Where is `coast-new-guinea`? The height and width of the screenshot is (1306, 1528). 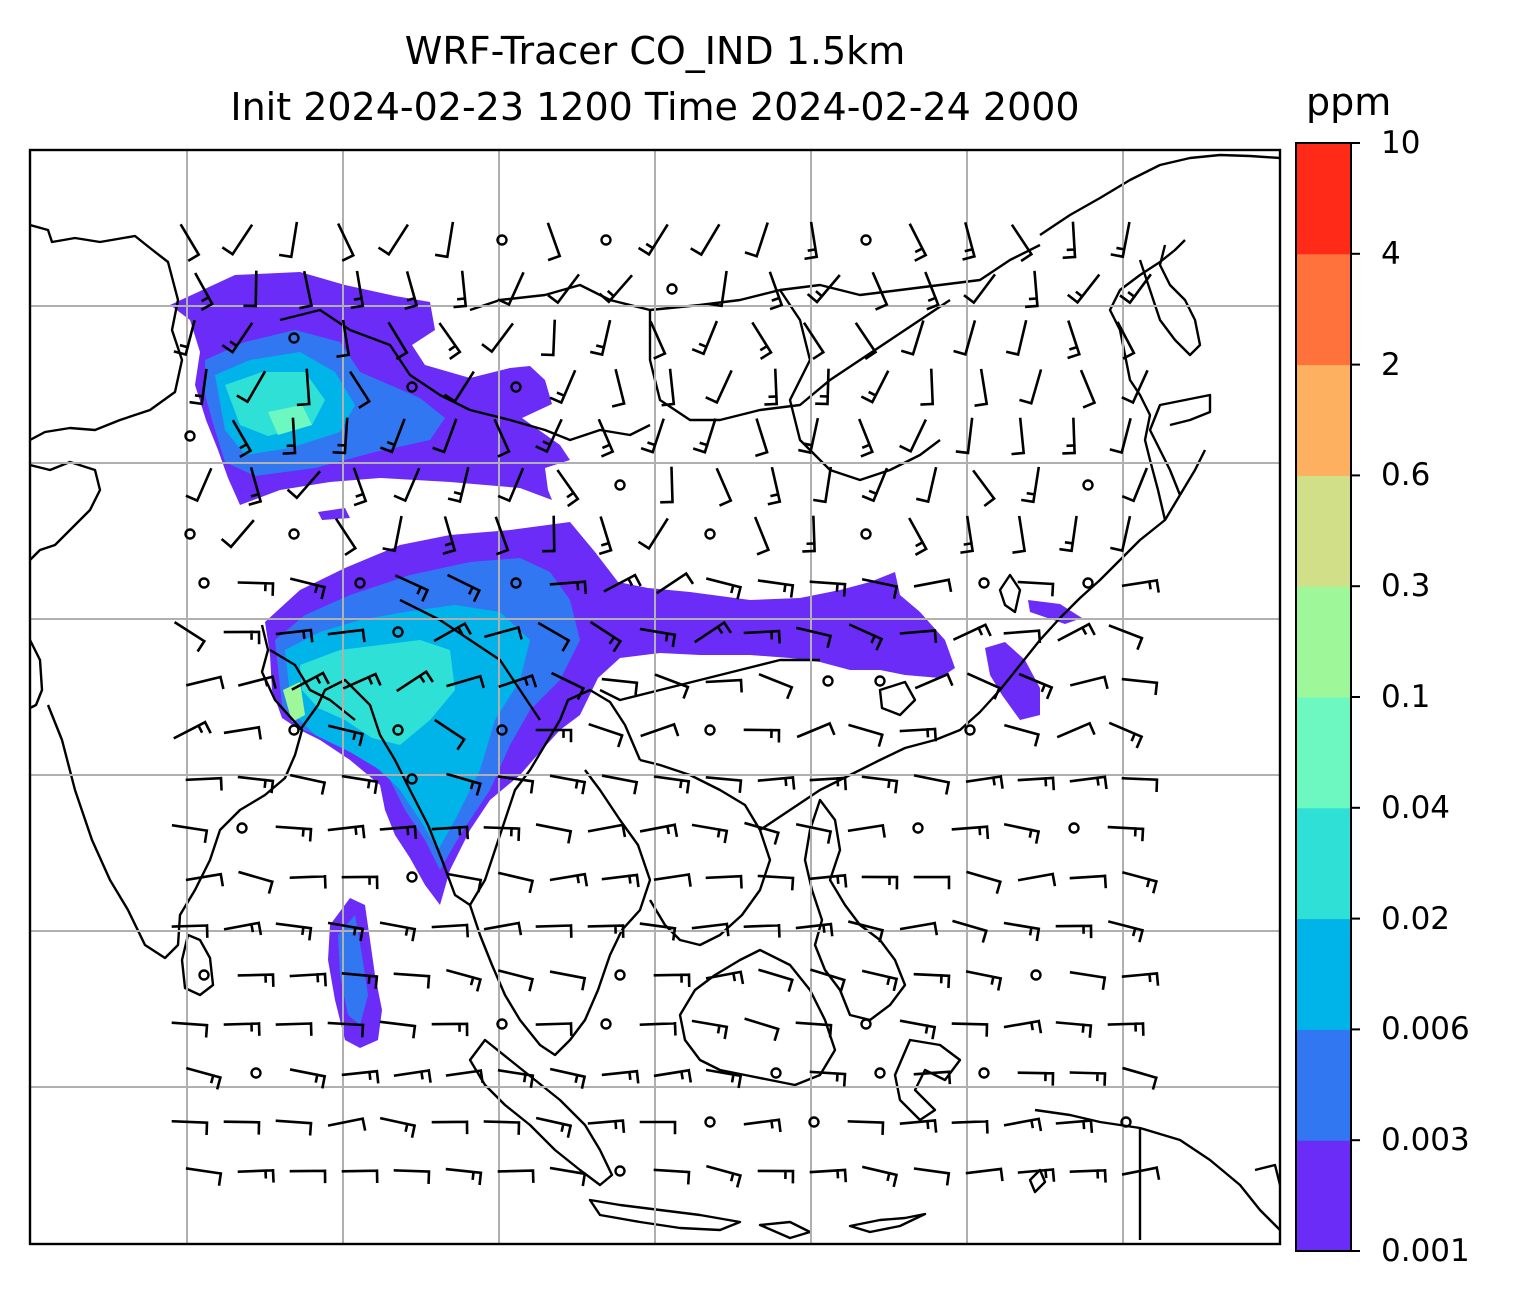
coast-new-guinea is located at coordinates (1157, 1174).